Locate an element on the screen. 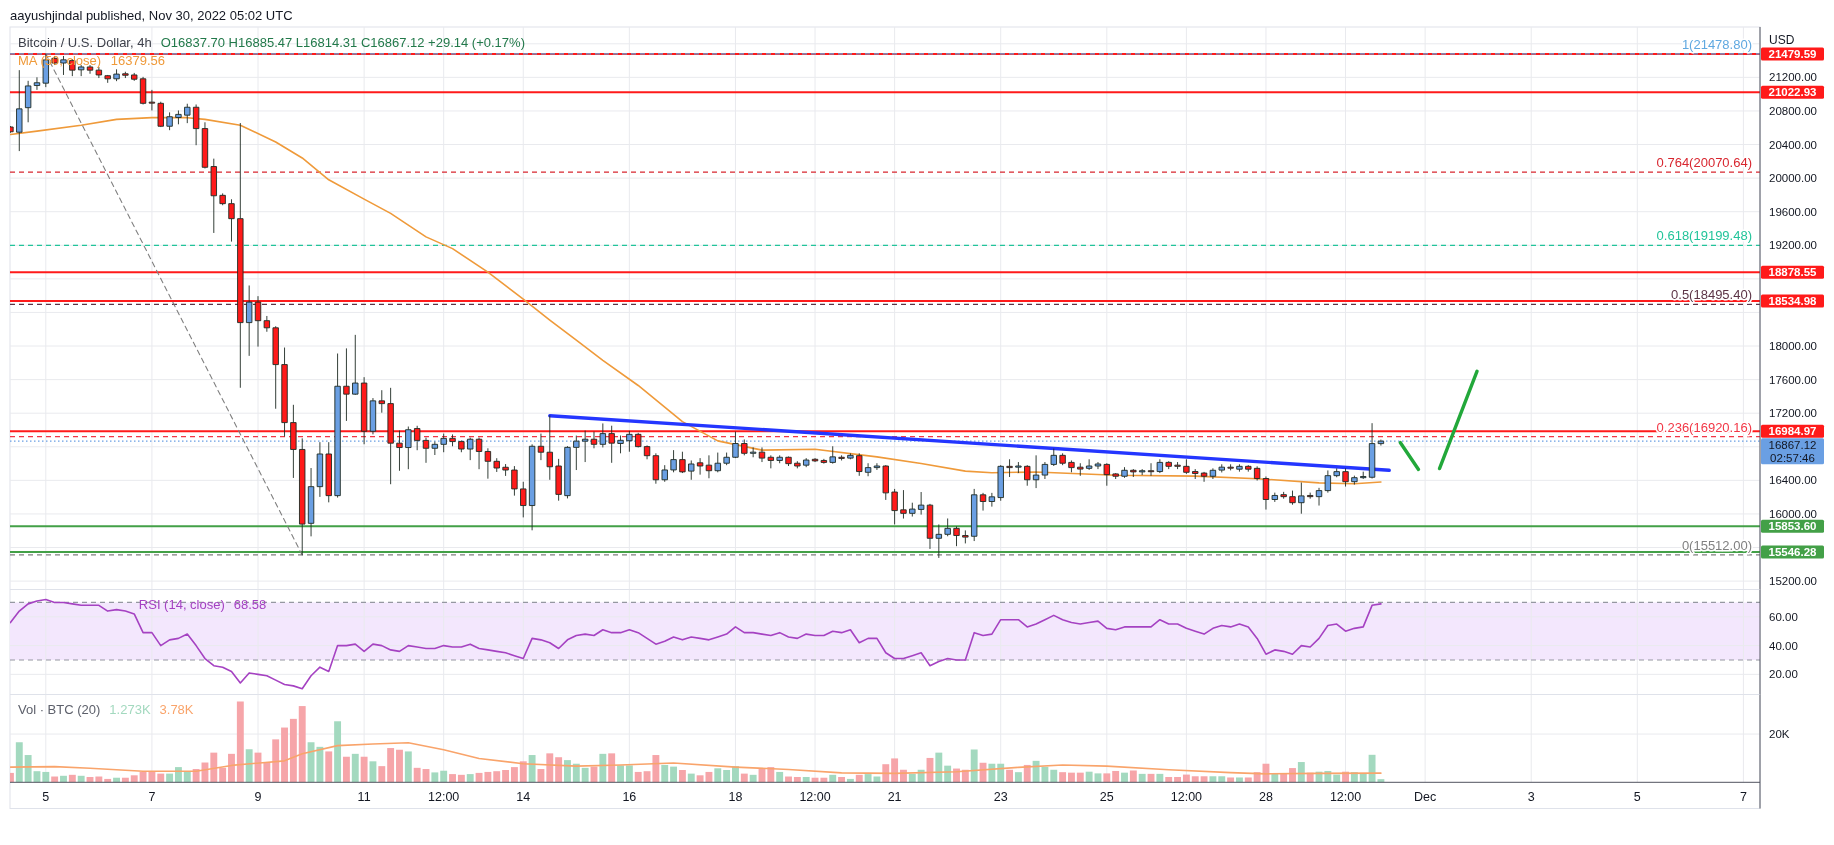 This screenshot has height=845, width=1834. ref-line-label: 21479.59 is located at coordinates (1792, 53).